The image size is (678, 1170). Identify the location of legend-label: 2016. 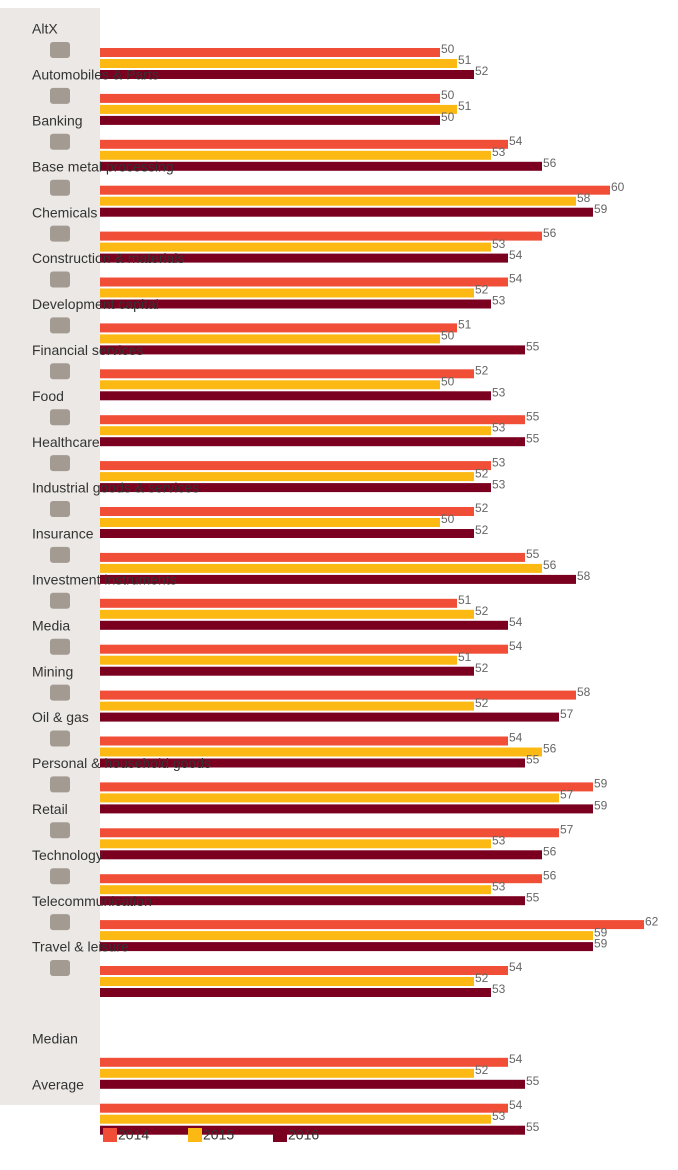
(303, 1135).